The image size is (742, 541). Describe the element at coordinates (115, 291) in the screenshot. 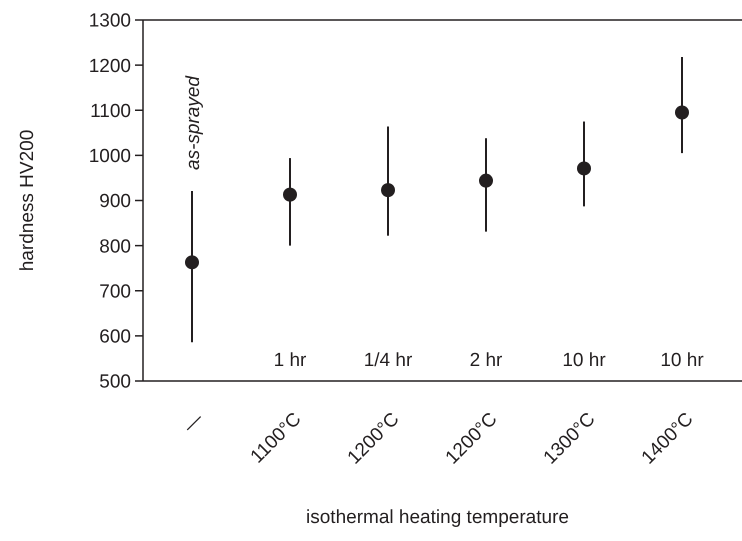

I see `y-tick-label: 700` at that location.